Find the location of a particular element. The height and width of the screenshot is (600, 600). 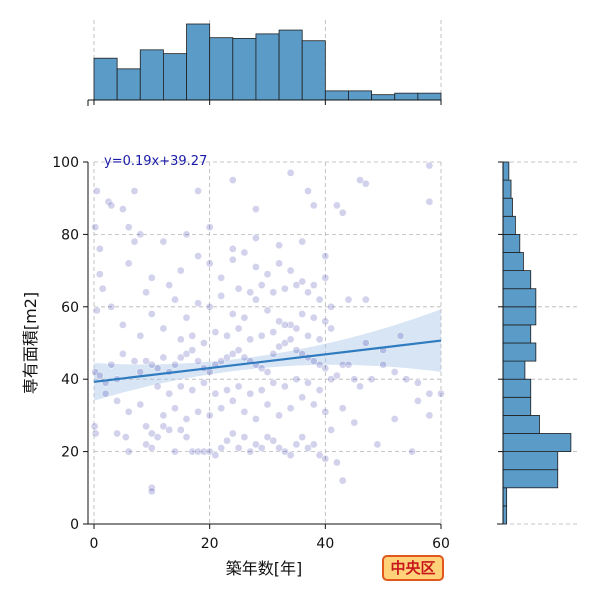

ward-badge: 中央区 is located at coordinates (413, 568).